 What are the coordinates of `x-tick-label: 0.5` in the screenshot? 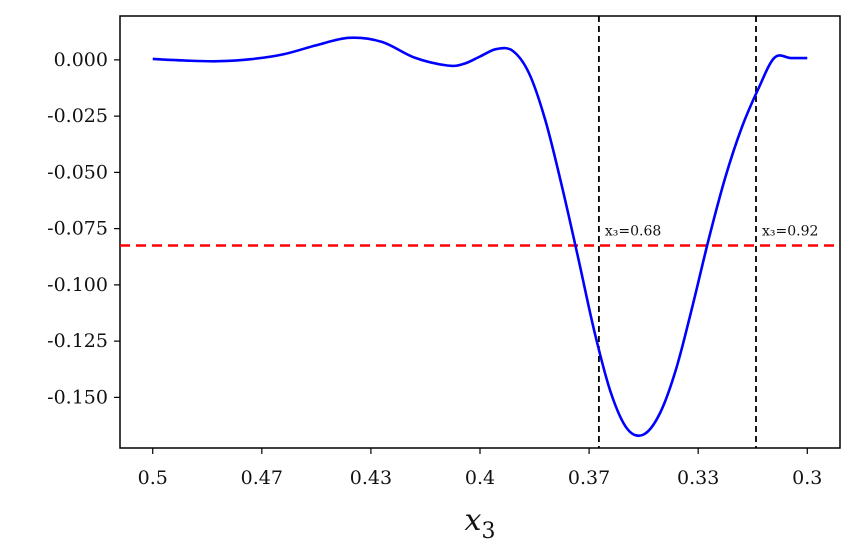 It's located at (153, 478).